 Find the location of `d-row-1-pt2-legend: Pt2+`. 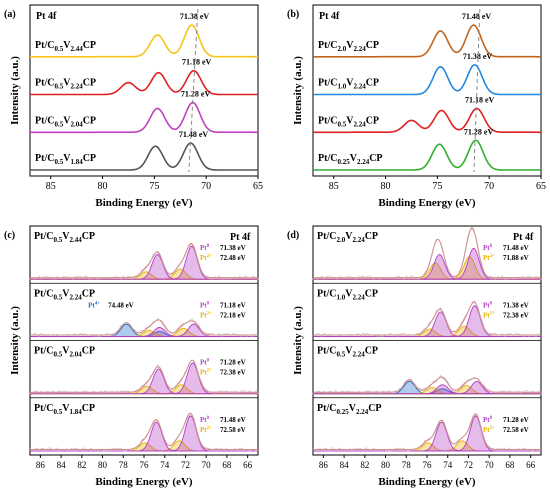

d-row-1-pt2-legend: Pt2+ is located at coordinates (489, 315).